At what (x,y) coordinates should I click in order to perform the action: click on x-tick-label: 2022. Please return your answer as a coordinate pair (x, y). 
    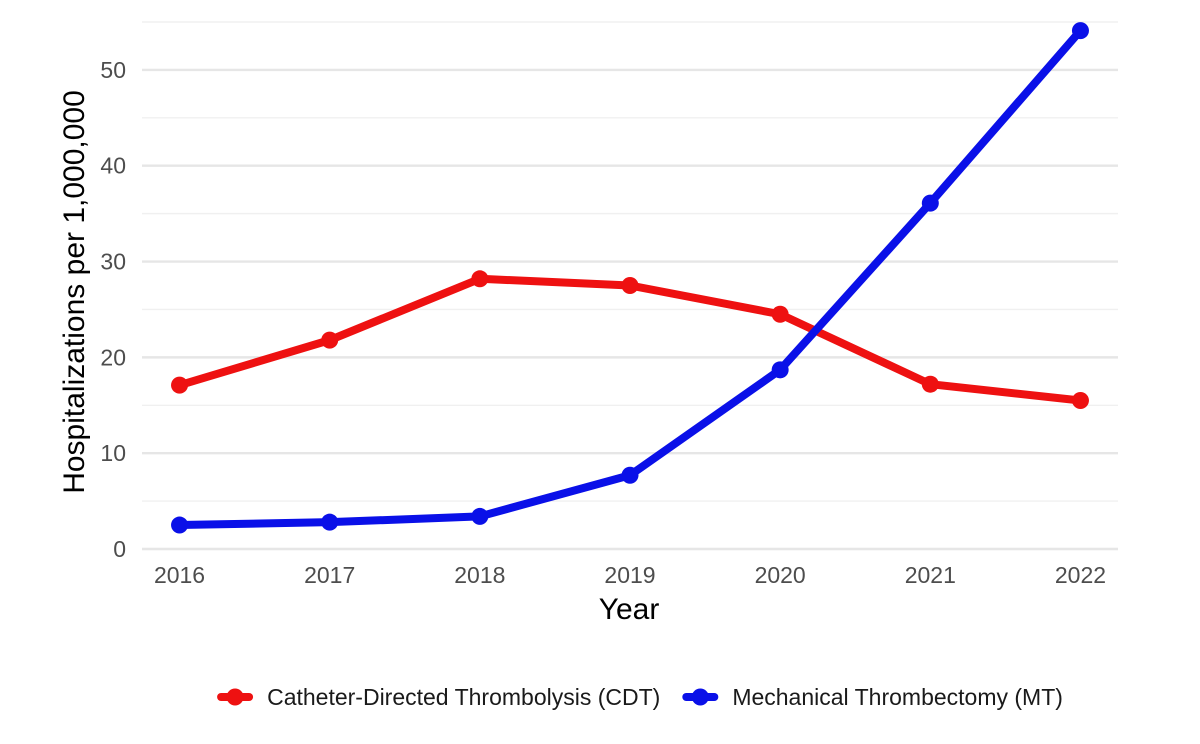
    Looking at the image, I should click on (1080, 575).